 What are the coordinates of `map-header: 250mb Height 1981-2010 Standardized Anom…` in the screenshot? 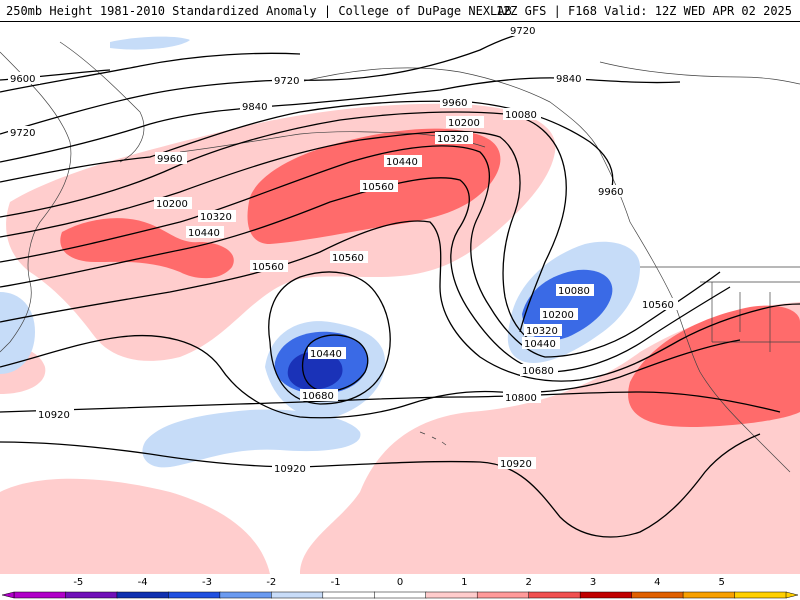 It's located at (400, 11).